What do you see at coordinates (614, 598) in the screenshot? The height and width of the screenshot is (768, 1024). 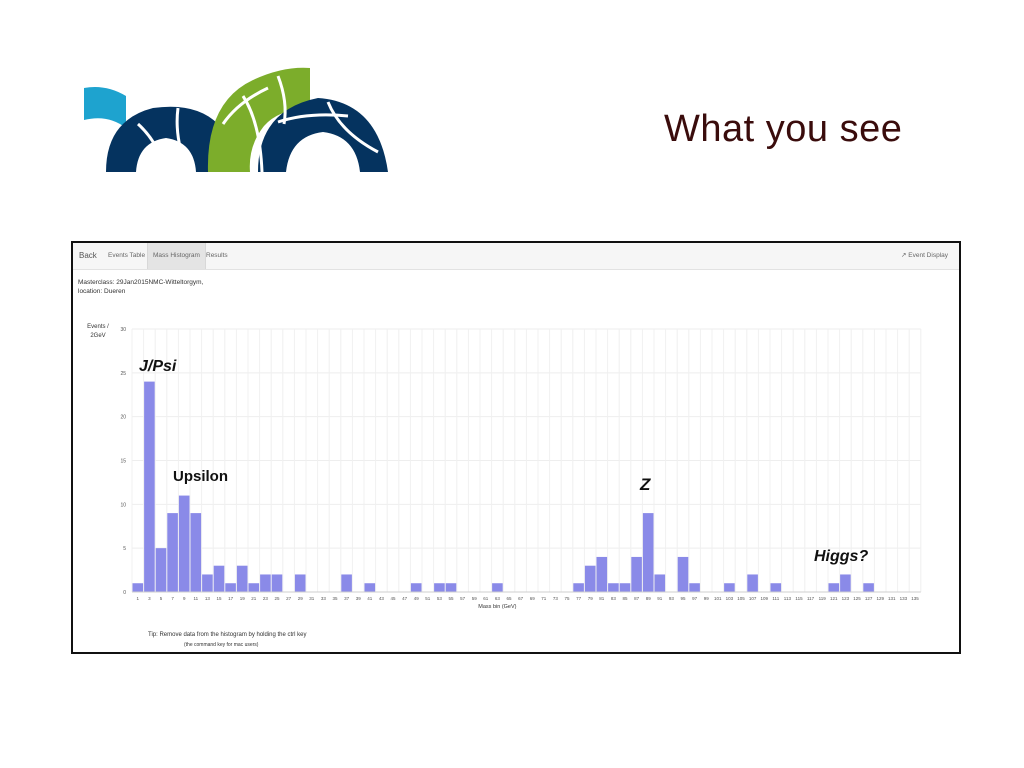 I see `x-tick-label: 83` at bounding box center [614, 598].